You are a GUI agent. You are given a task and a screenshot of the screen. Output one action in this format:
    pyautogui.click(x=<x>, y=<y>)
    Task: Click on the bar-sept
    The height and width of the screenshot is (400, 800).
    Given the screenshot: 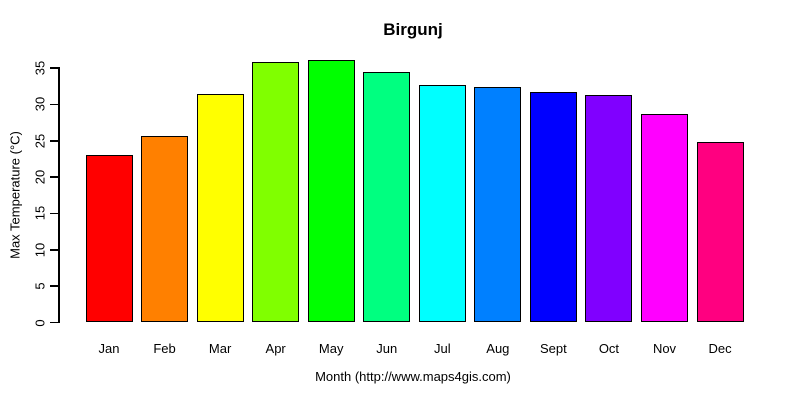 What is the action you would take?
    pyautogui.click(x=553, y=207)
    